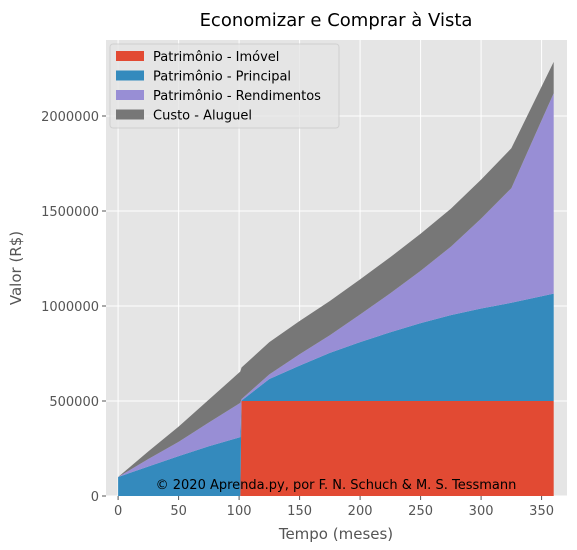 This screenshot has width=577, height=550. I want to click on legend-label-2: Patrimônio - Rendimentos, so click(237, 96).